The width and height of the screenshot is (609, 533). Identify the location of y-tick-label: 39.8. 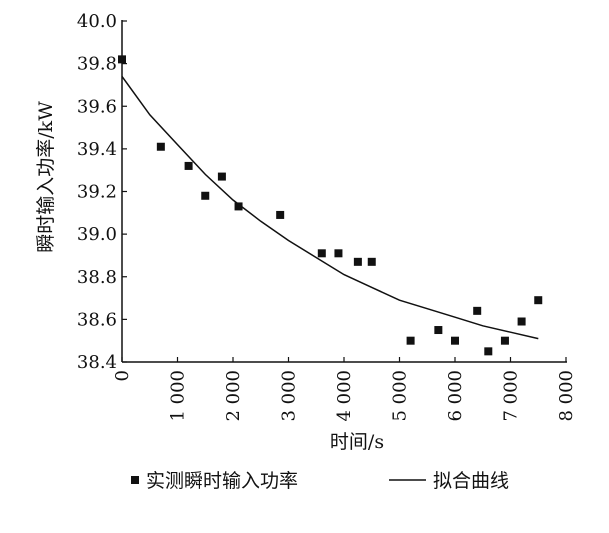
(97, 64).